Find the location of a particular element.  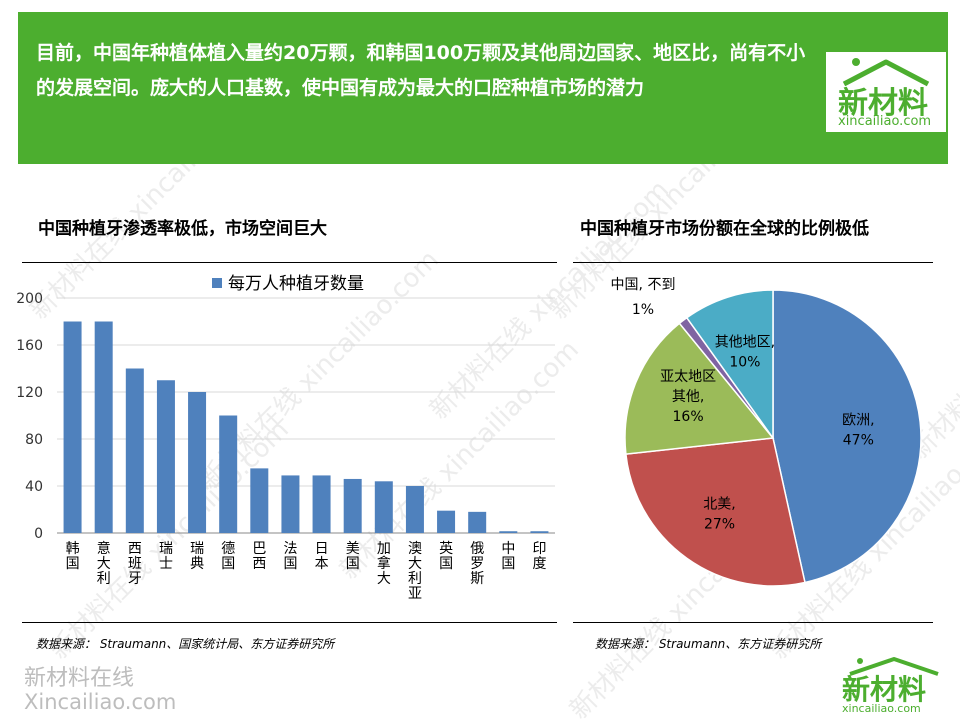

x-tick-label: 意大利 is located at coordinates (104, 563).